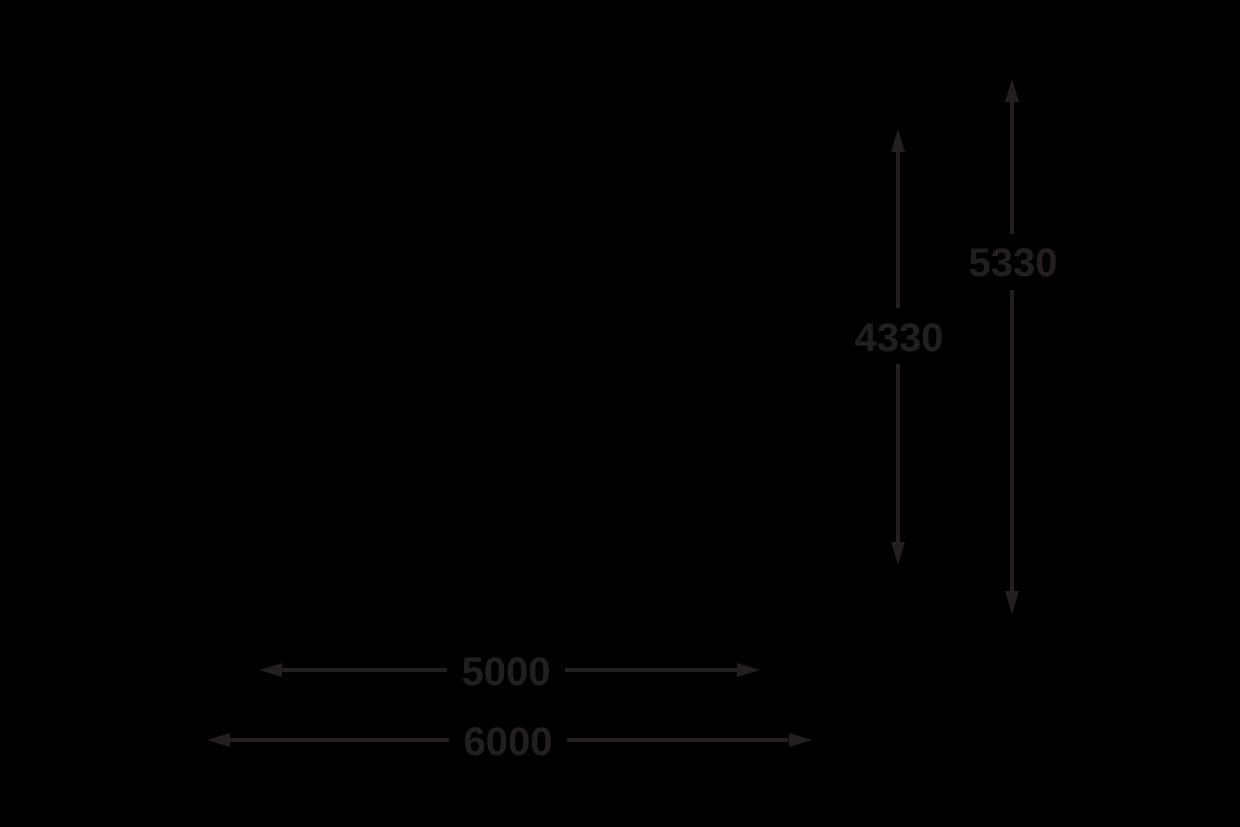 This screenshot has width=1240, height=827. Describe the element at coordinates (506, 672) in the screenshot. I see `dimension-label-horizontal-inner: 5000` at that location.